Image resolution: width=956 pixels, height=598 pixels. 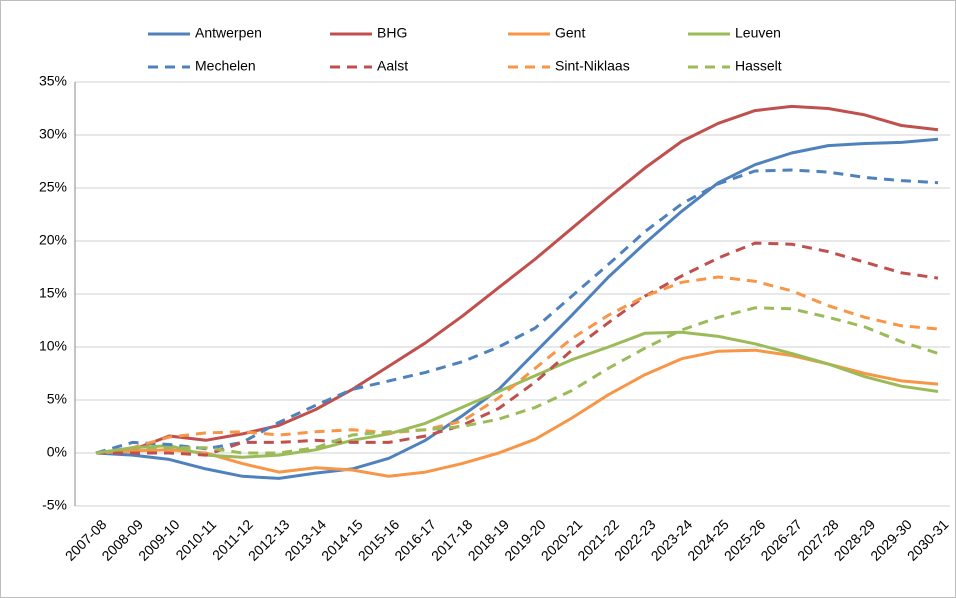 What do you see at coordinates (53, 346) in the screenshot?
I see `y-tick-label: 10%` at bounding box center [53, 346].